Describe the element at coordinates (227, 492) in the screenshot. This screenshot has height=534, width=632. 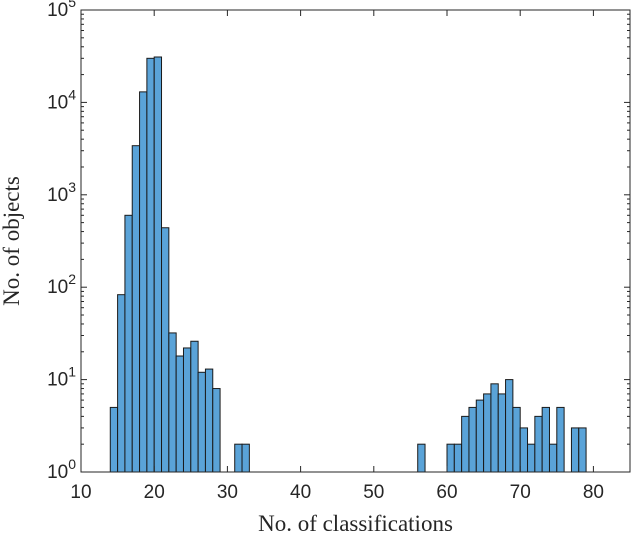
I see `x-tick-label: 30` at that location.